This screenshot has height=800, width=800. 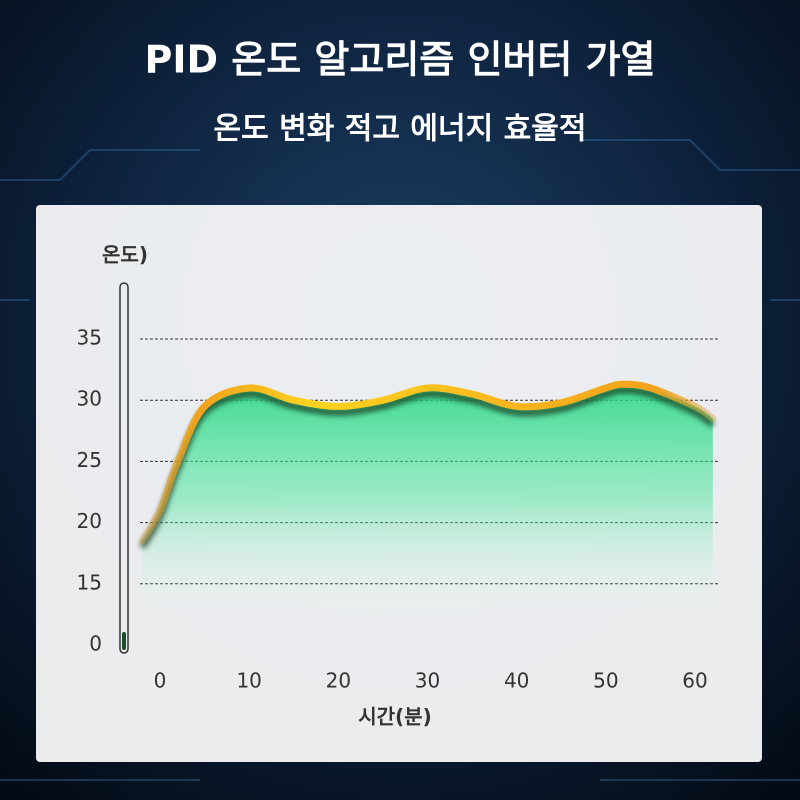 What do you see at coordinates (124, 468) in the screenshot?
I see `thermometer` at bounding box center [124, 468].